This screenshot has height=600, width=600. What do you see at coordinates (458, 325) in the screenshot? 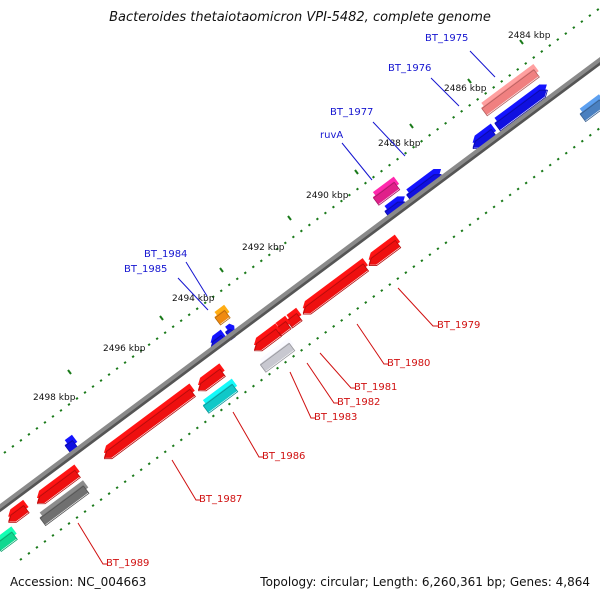
I see `gene-label-reverse: BT_1979` at bounding box center [458, 325].